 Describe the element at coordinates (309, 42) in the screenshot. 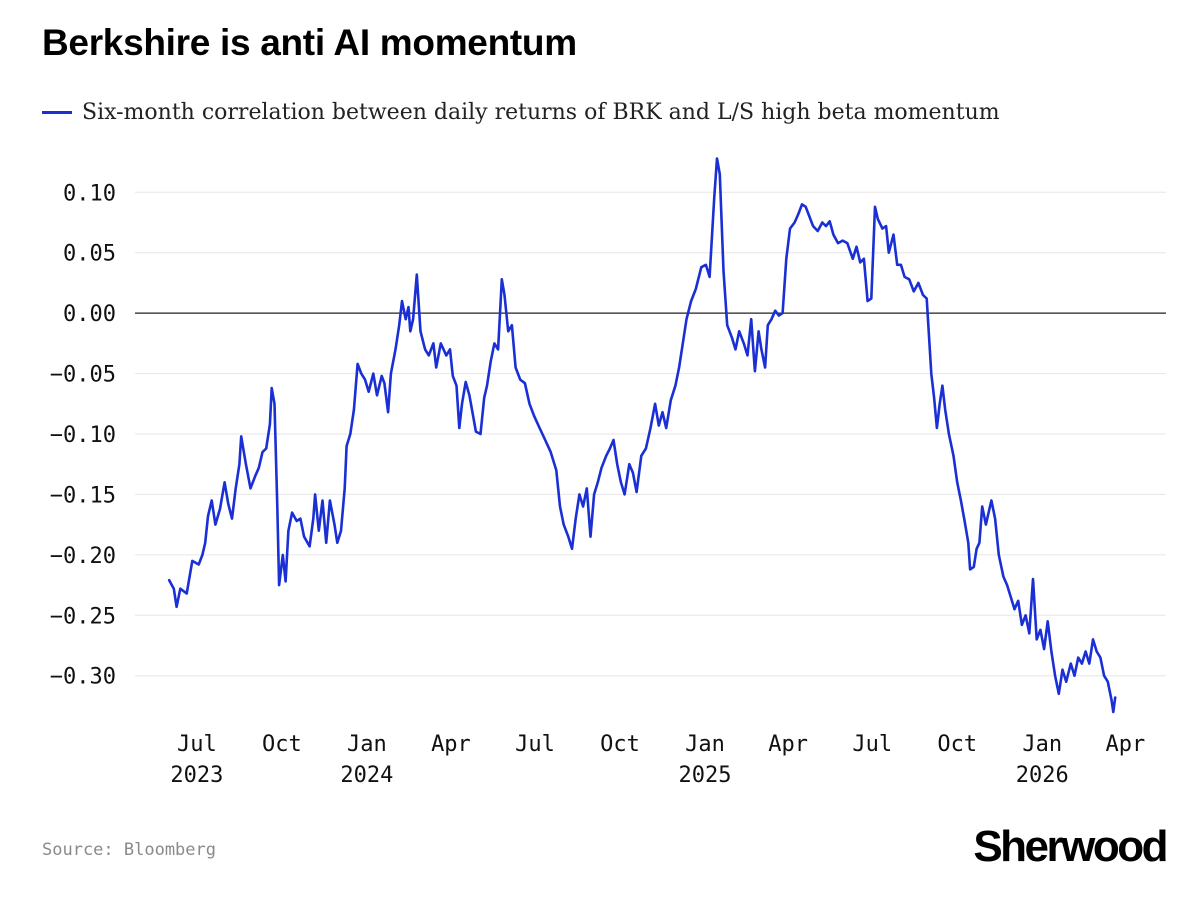

I see `chart-title: Berkshire is anti AI momentum` at that location.